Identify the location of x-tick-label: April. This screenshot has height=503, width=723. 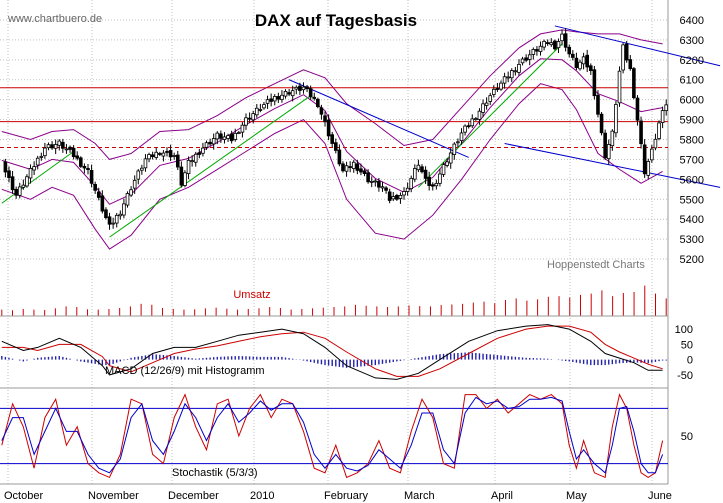
(502, 496).